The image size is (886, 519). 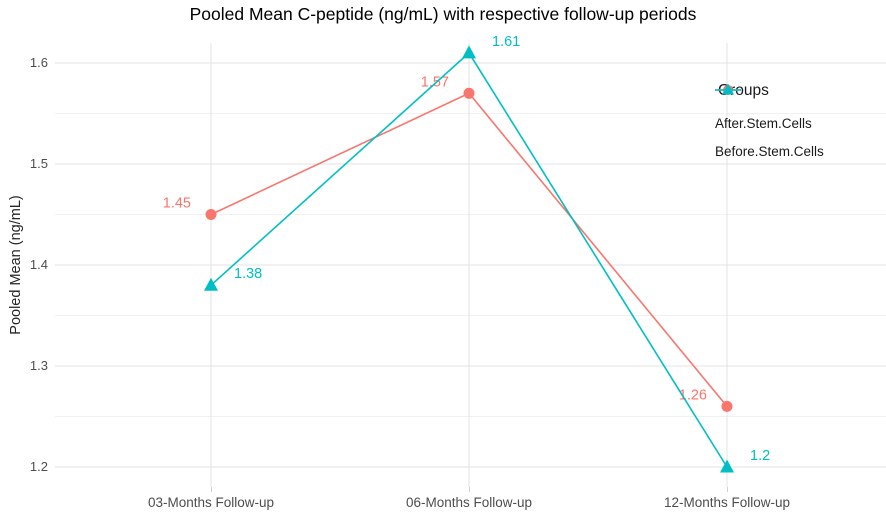 What do you see at coordinates (469, 502) in the screenshot?
I see `x-tick-label: 06-Months Follow-up` at bounding box center [469, 502].